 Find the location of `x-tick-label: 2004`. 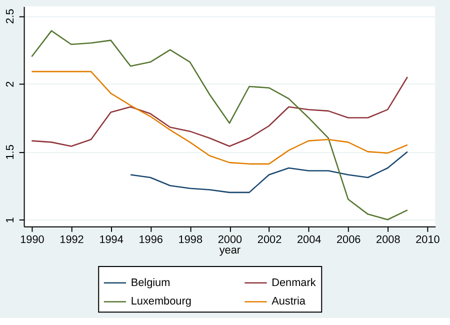

x-tick-label: 2004 is located at coordinates (309, 240).